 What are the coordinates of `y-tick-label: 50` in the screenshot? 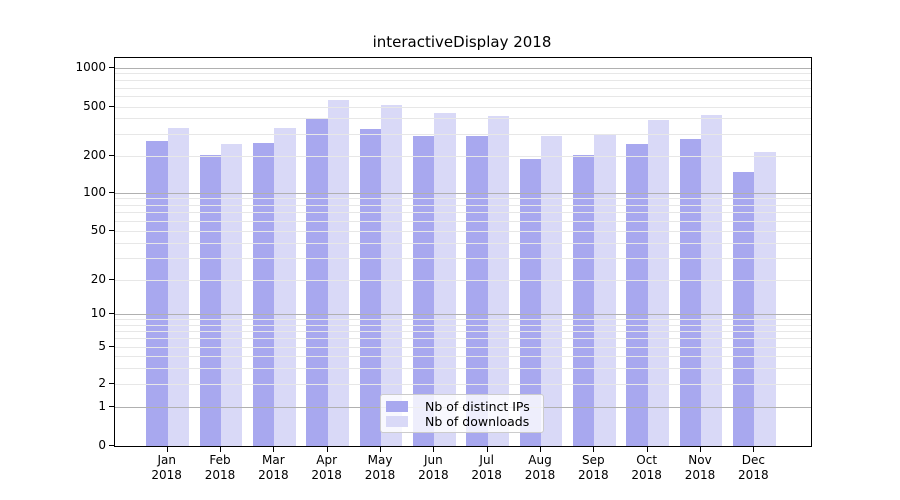 It's located at (98, 229).